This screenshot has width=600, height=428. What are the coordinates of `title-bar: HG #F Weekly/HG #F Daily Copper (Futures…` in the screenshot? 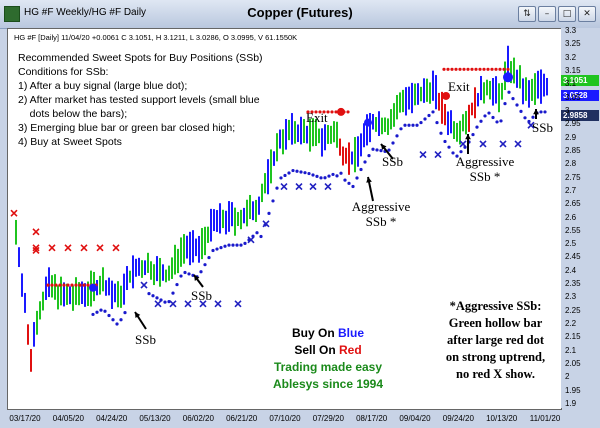 It's located at (300, 14).